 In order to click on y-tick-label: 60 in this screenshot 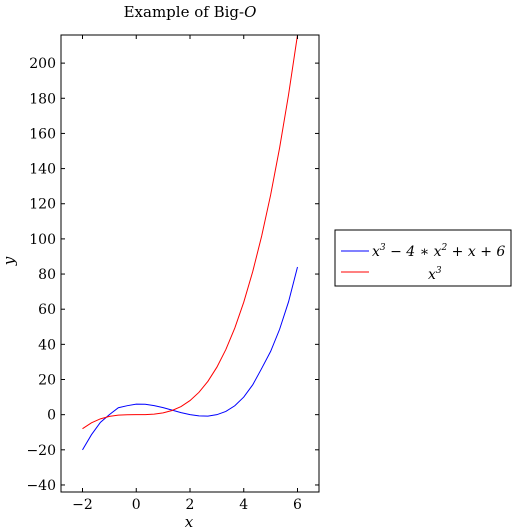, I will do `click(47, 310)`.